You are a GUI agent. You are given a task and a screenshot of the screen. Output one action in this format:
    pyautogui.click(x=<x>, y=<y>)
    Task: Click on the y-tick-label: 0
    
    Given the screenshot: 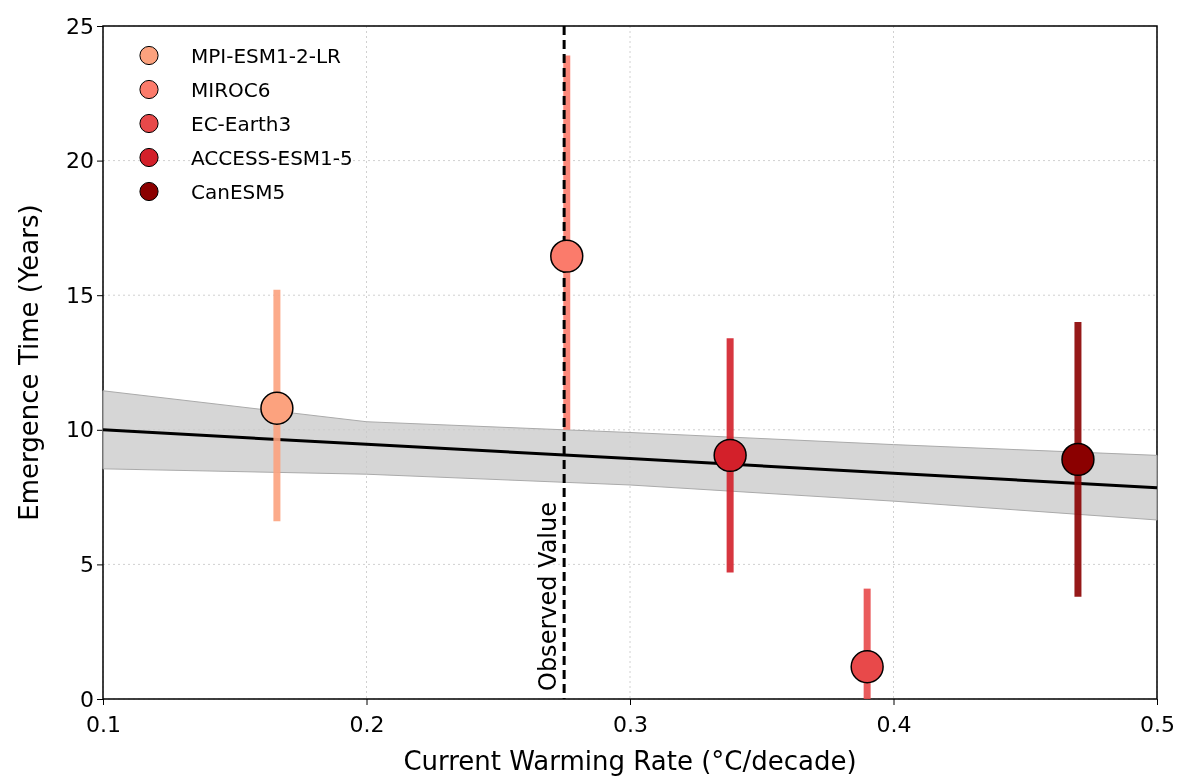 What is the action you would take?
    pyautogui.click(x=87, y=699)
    